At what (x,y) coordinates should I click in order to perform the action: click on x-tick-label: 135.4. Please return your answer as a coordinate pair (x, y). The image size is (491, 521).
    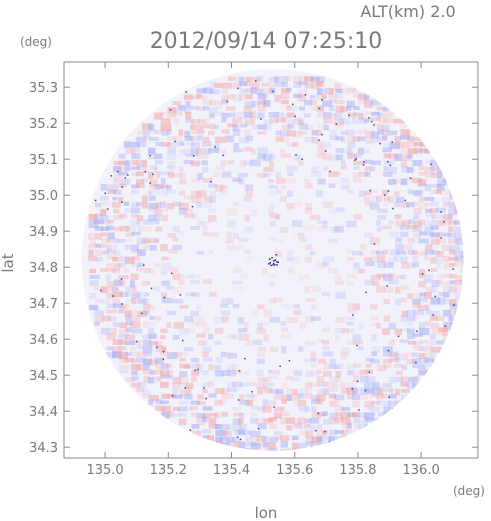
    Looking at the image, I should click on (231, 470).